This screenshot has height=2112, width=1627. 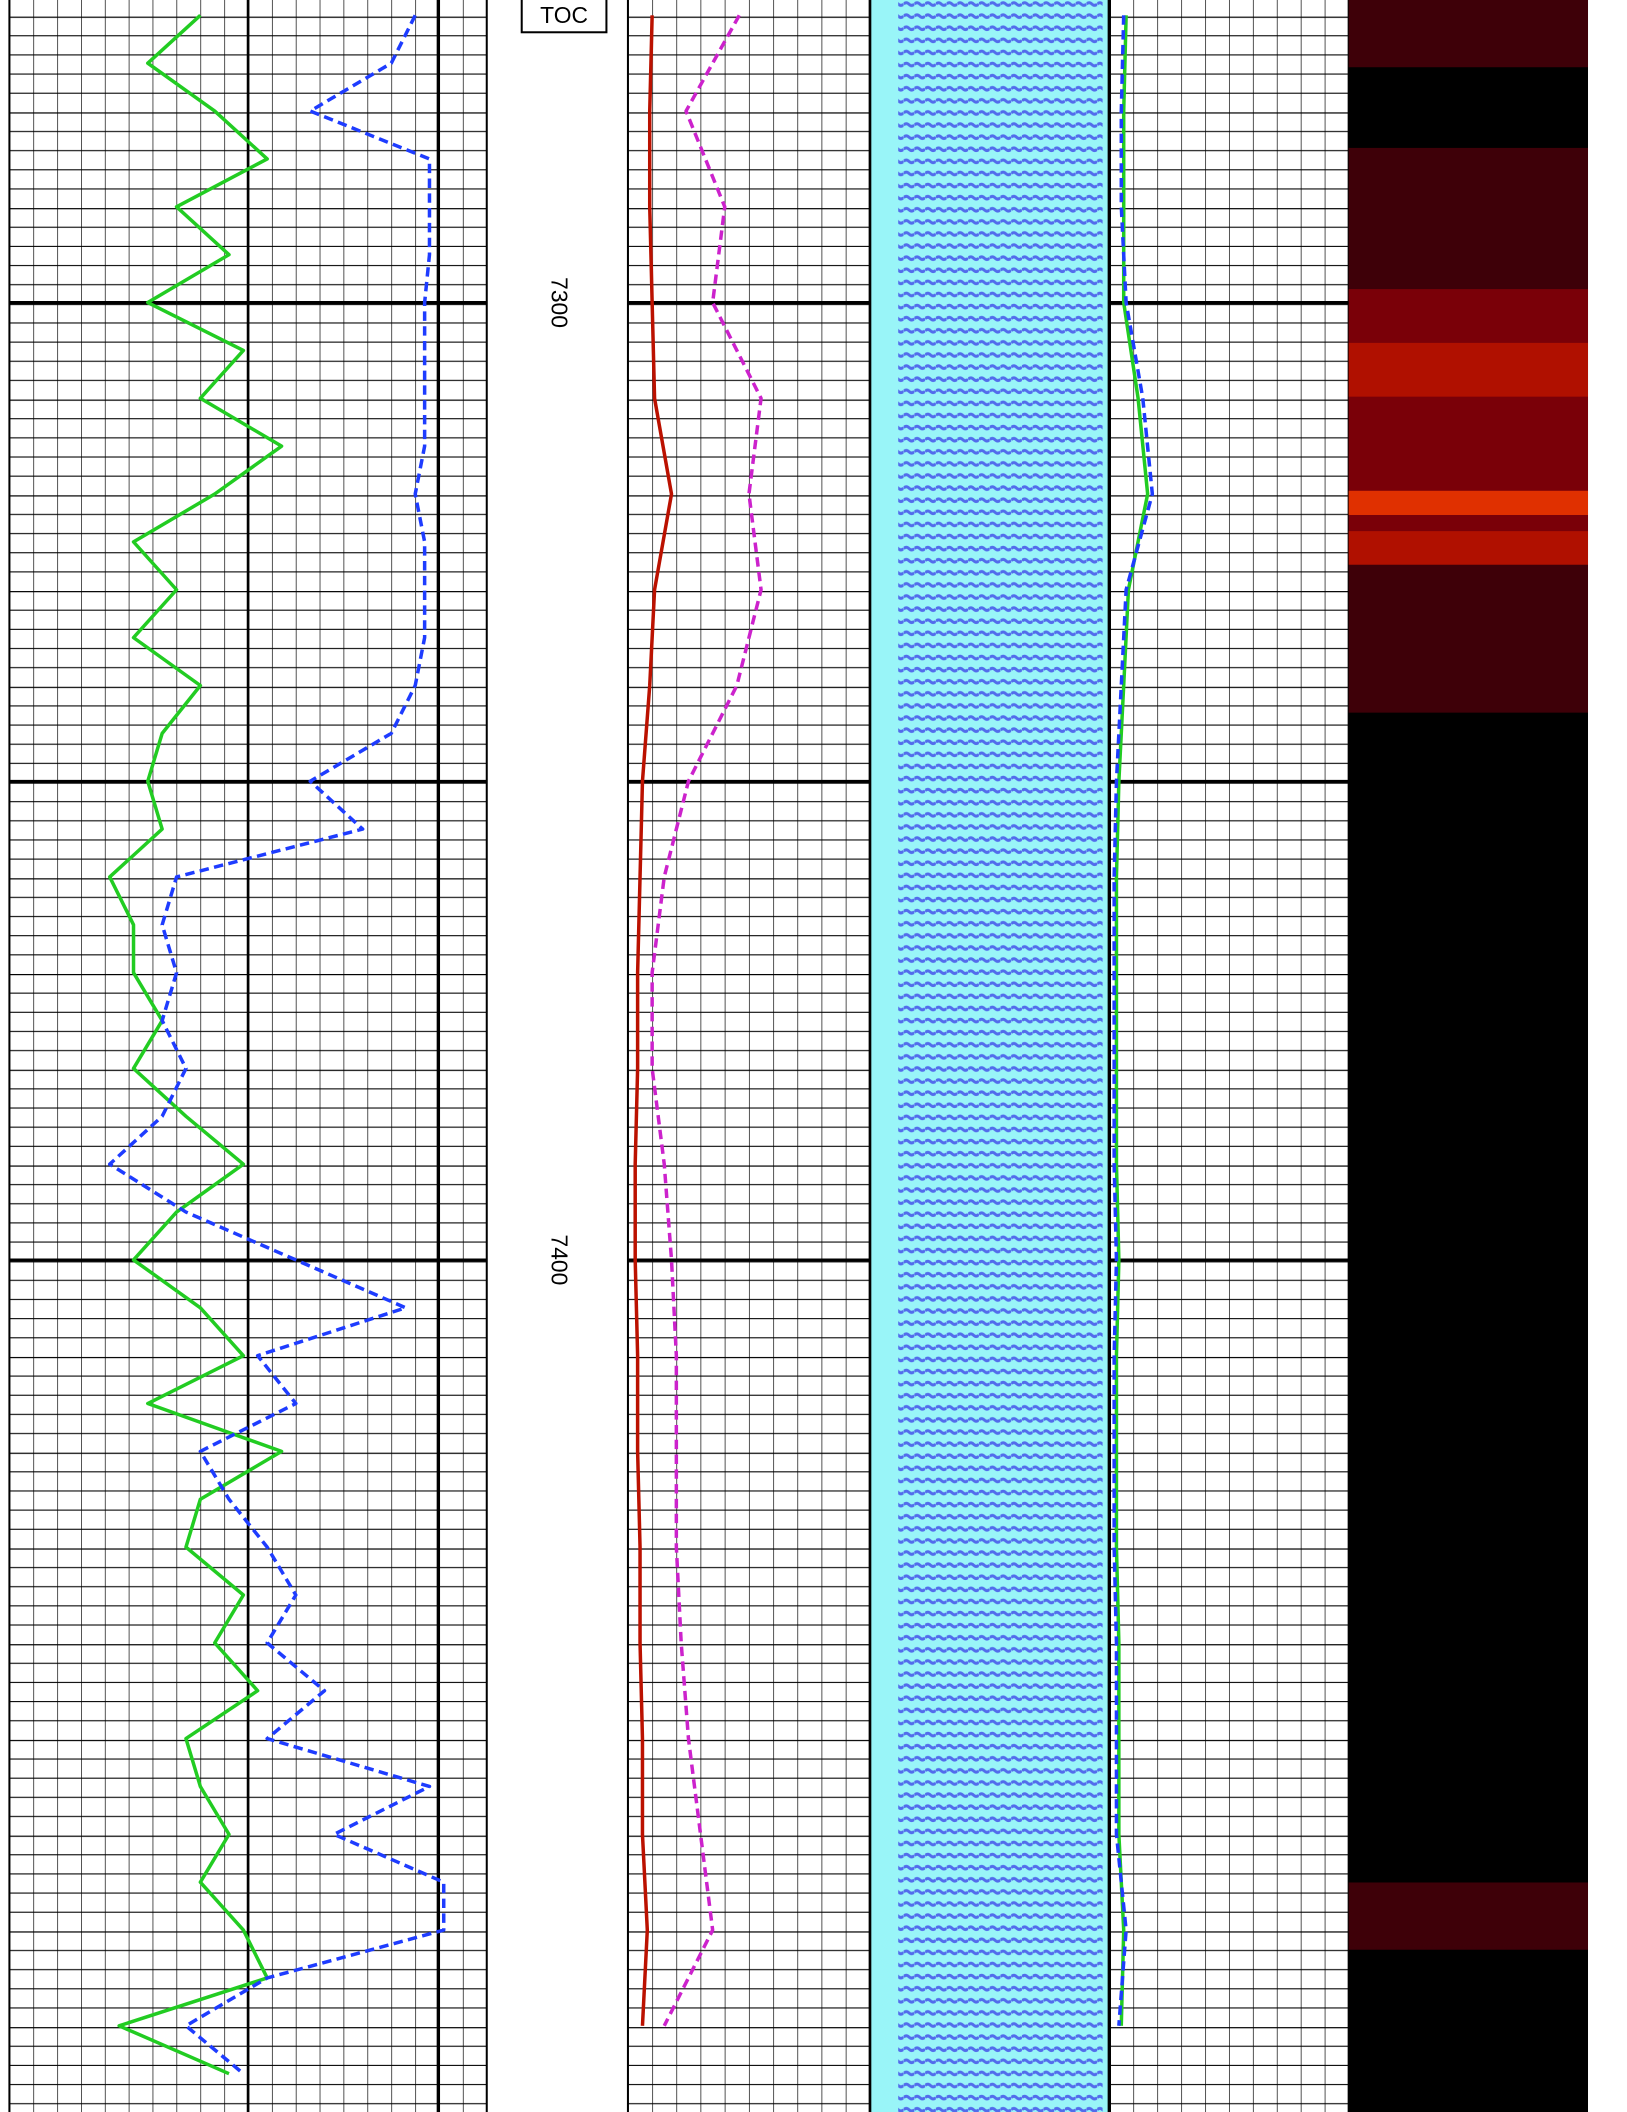 I want to click on depth-track: TOC, so click(x=564, y=17).